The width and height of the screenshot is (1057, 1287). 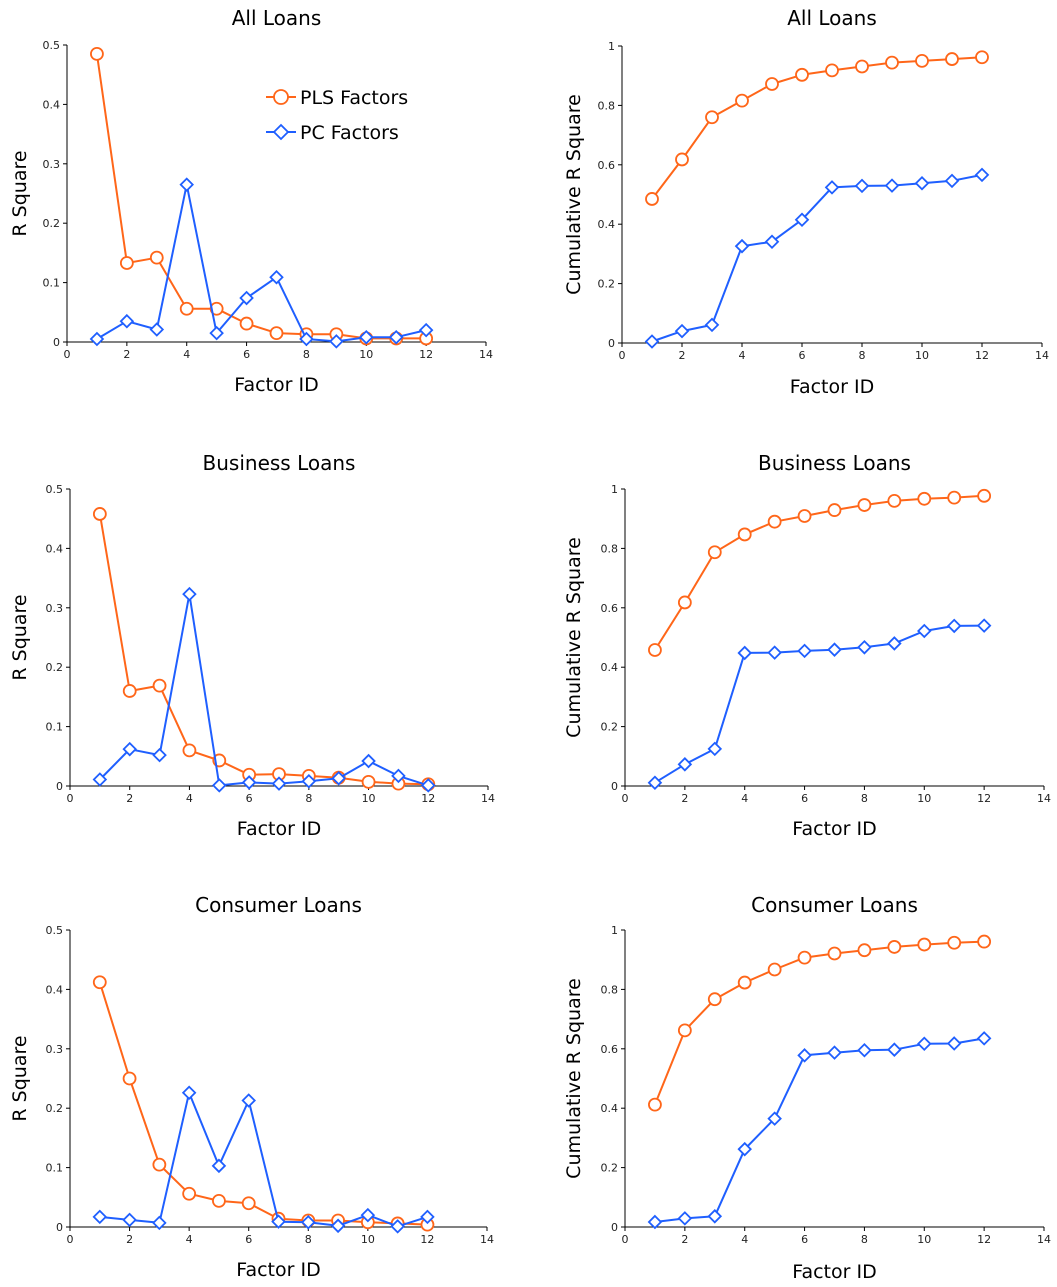 What do you see at coordinates (832, 18) in the screenshot?
I see `chart-title: All Loans` at bounding box center [832, 18].